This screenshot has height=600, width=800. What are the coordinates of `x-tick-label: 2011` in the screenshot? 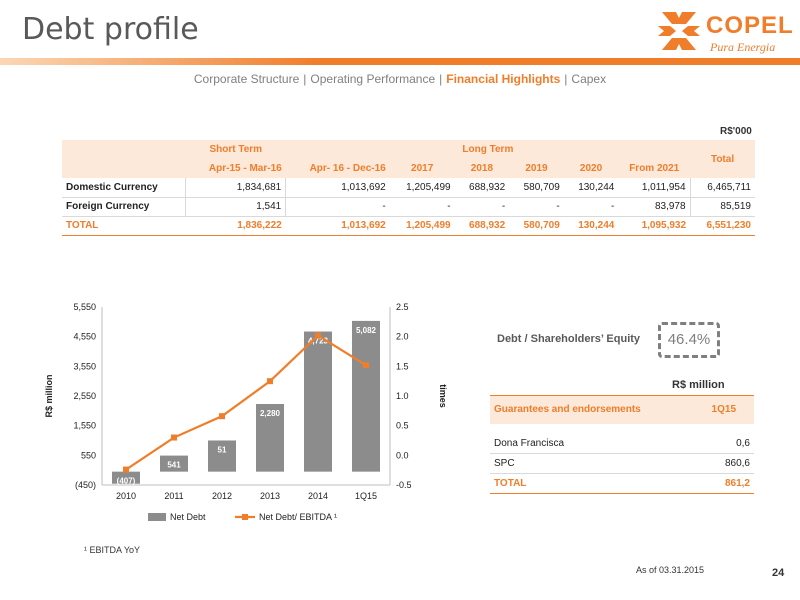 It's located at (173, 496).